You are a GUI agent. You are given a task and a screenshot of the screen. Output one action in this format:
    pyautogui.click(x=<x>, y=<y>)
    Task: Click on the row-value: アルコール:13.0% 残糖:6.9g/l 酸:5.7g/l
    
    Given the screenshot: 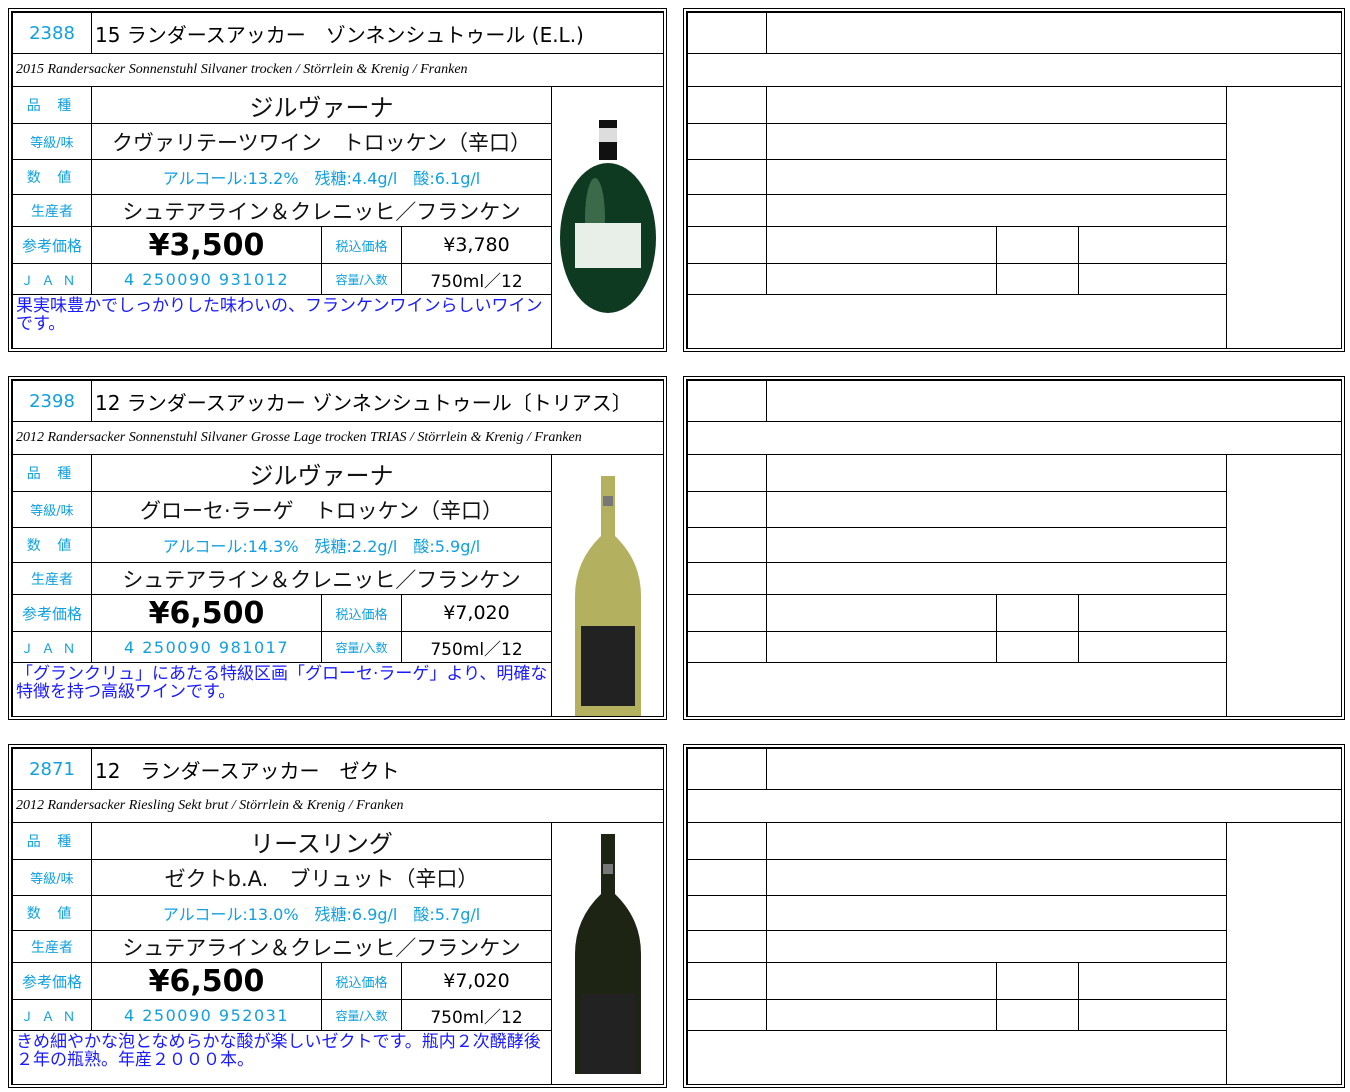 What is the action you would take?
    pyautogui.click(x=321, y=913)
    